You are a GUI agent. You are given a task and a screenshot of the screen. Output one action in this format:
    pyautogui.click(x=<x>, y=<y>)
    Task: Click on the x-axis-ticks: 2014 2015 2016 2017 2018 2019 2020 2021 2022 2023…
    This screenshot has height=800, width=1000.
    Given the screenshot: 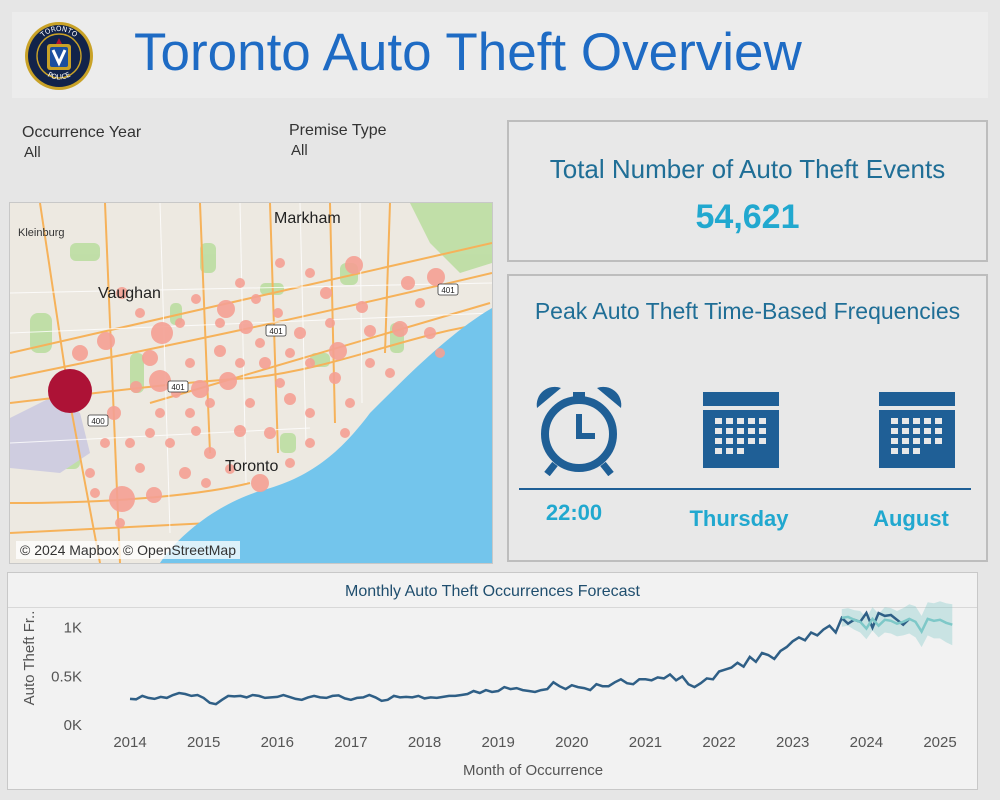 What is the action you would take?
    pyautogui.click(x=534, y=742)
    